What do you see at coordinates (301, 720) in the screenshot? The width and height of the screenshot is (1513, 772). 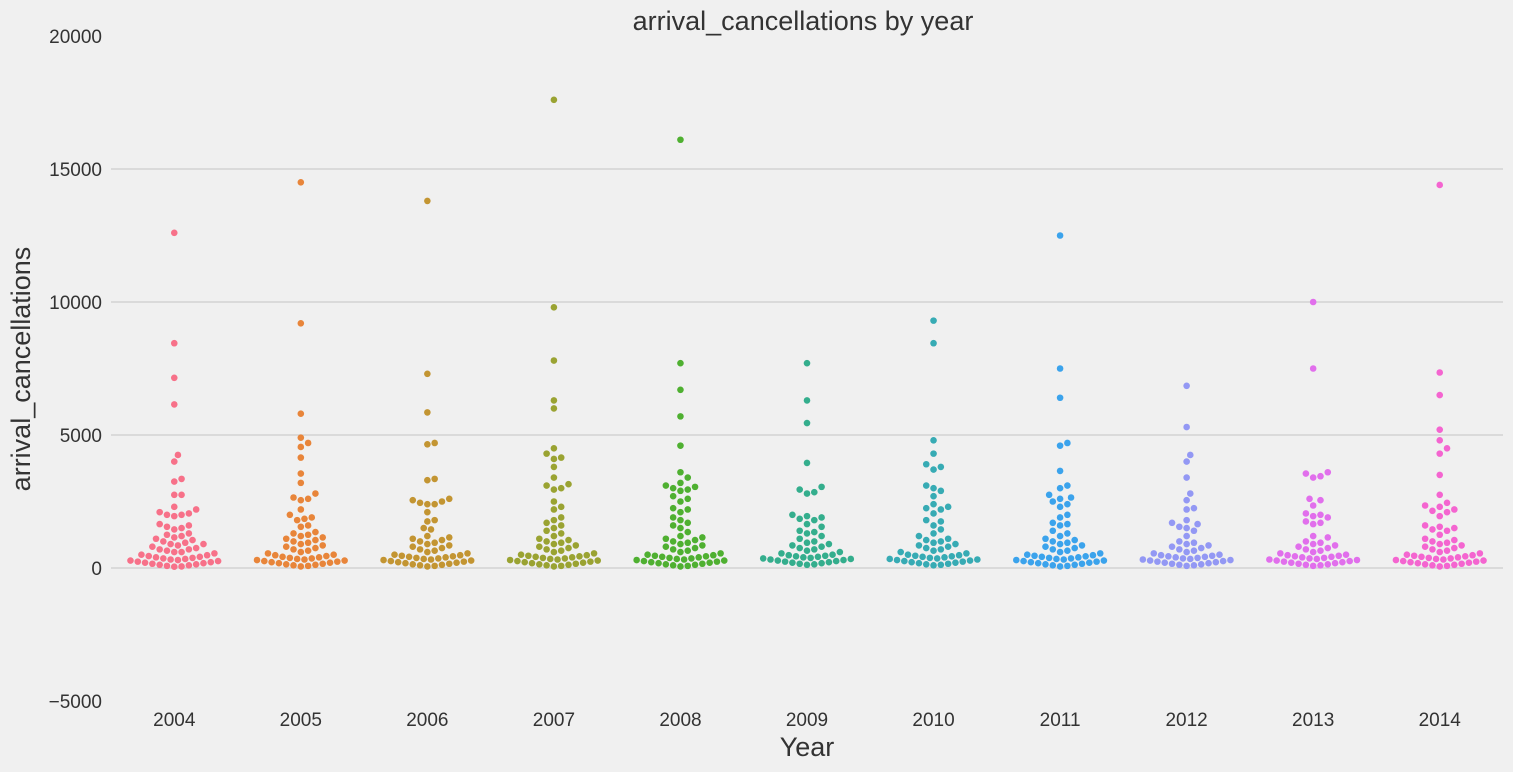 I see `x-tick-label: 2005` at bounding box center [301, 720].